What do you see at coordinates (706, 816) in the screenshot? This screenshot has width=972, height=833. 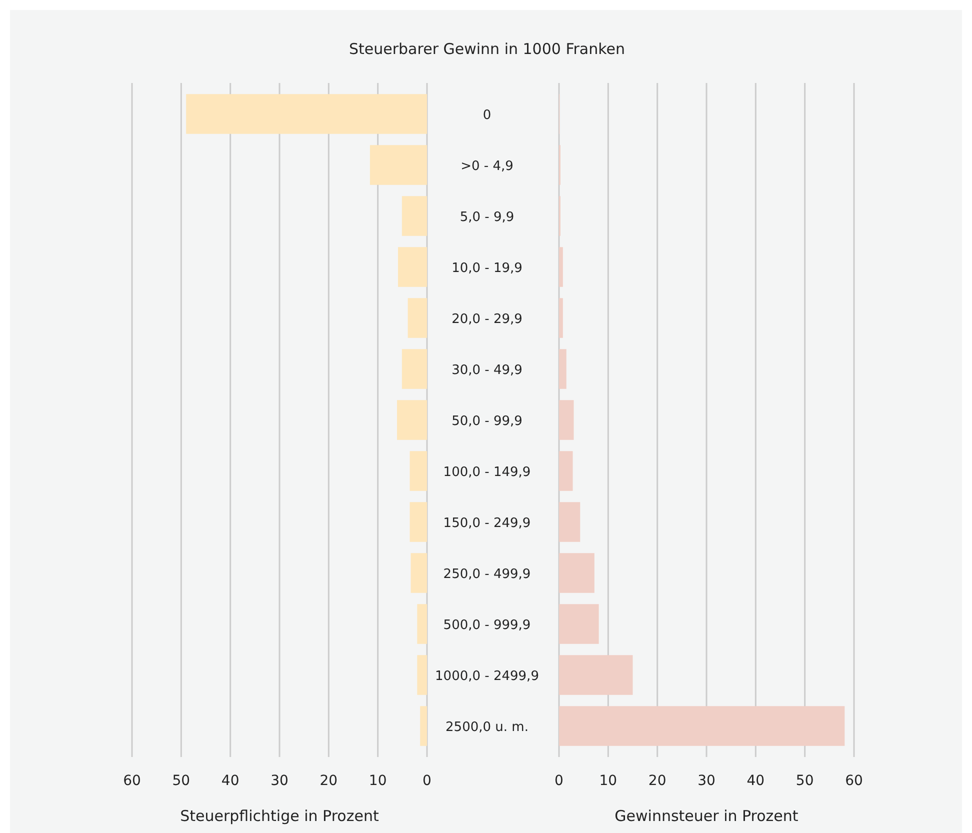 I see `x-axis-title: Gewinnsteuer in Prozent` at bounding box center [706, 816].